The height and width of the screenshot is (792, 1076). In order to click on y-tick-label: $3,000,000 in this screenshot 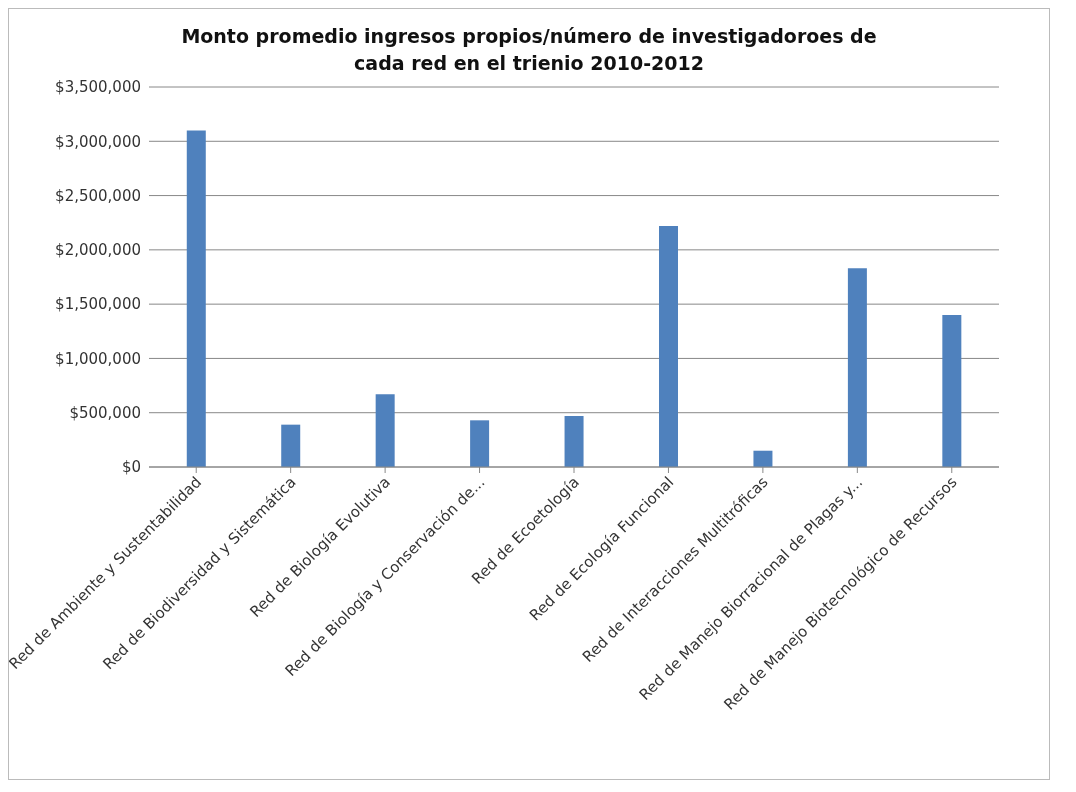, I will do `click(98, 141)`.